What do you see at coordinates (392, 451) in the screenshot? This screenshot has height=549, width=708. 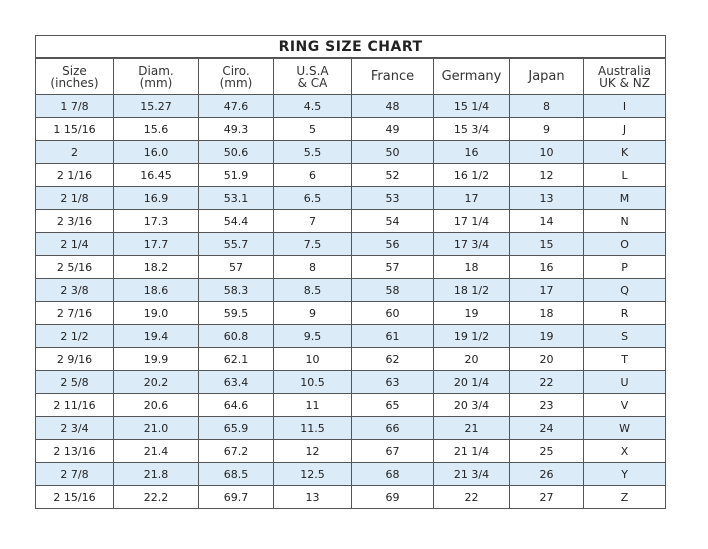 I see `table-cell: 67` at bounding box center [392, 451].